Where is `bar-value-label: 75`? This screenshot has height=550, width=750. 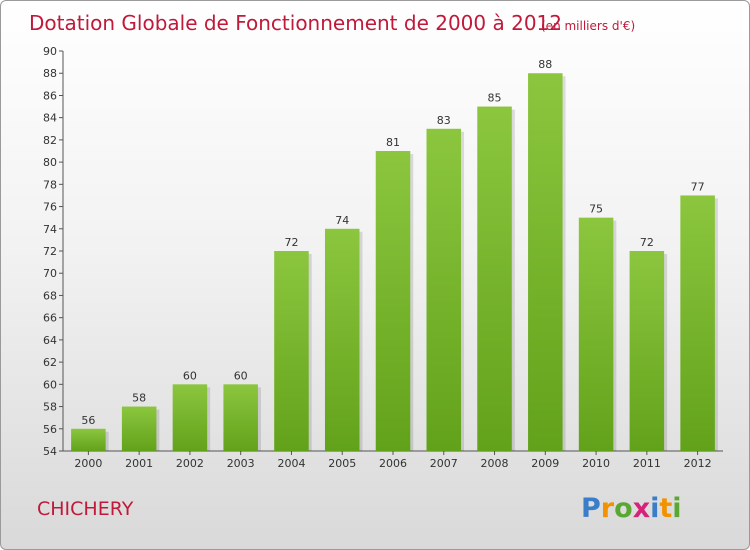
bar-value-label: 75 is located at coordinates (596, 209).